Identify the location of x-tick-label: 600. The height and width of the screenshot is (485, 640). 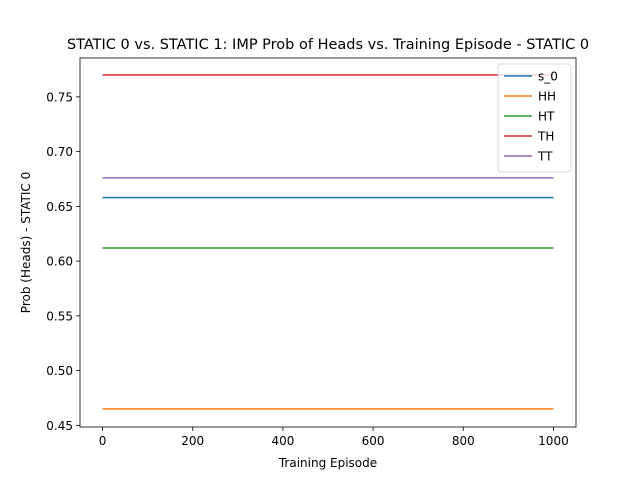
(373, 441).